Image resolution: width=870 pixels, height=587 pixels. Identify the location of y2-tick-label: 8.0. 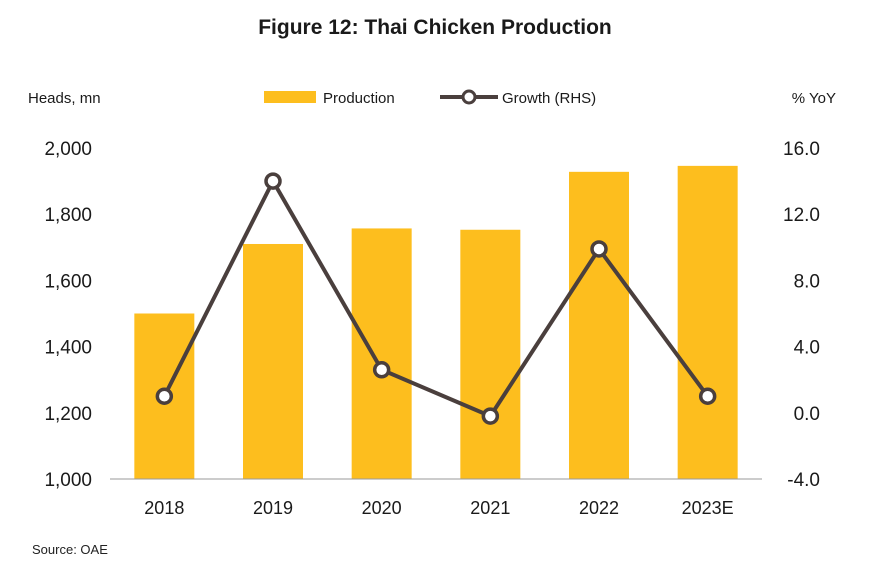
(807, 281).